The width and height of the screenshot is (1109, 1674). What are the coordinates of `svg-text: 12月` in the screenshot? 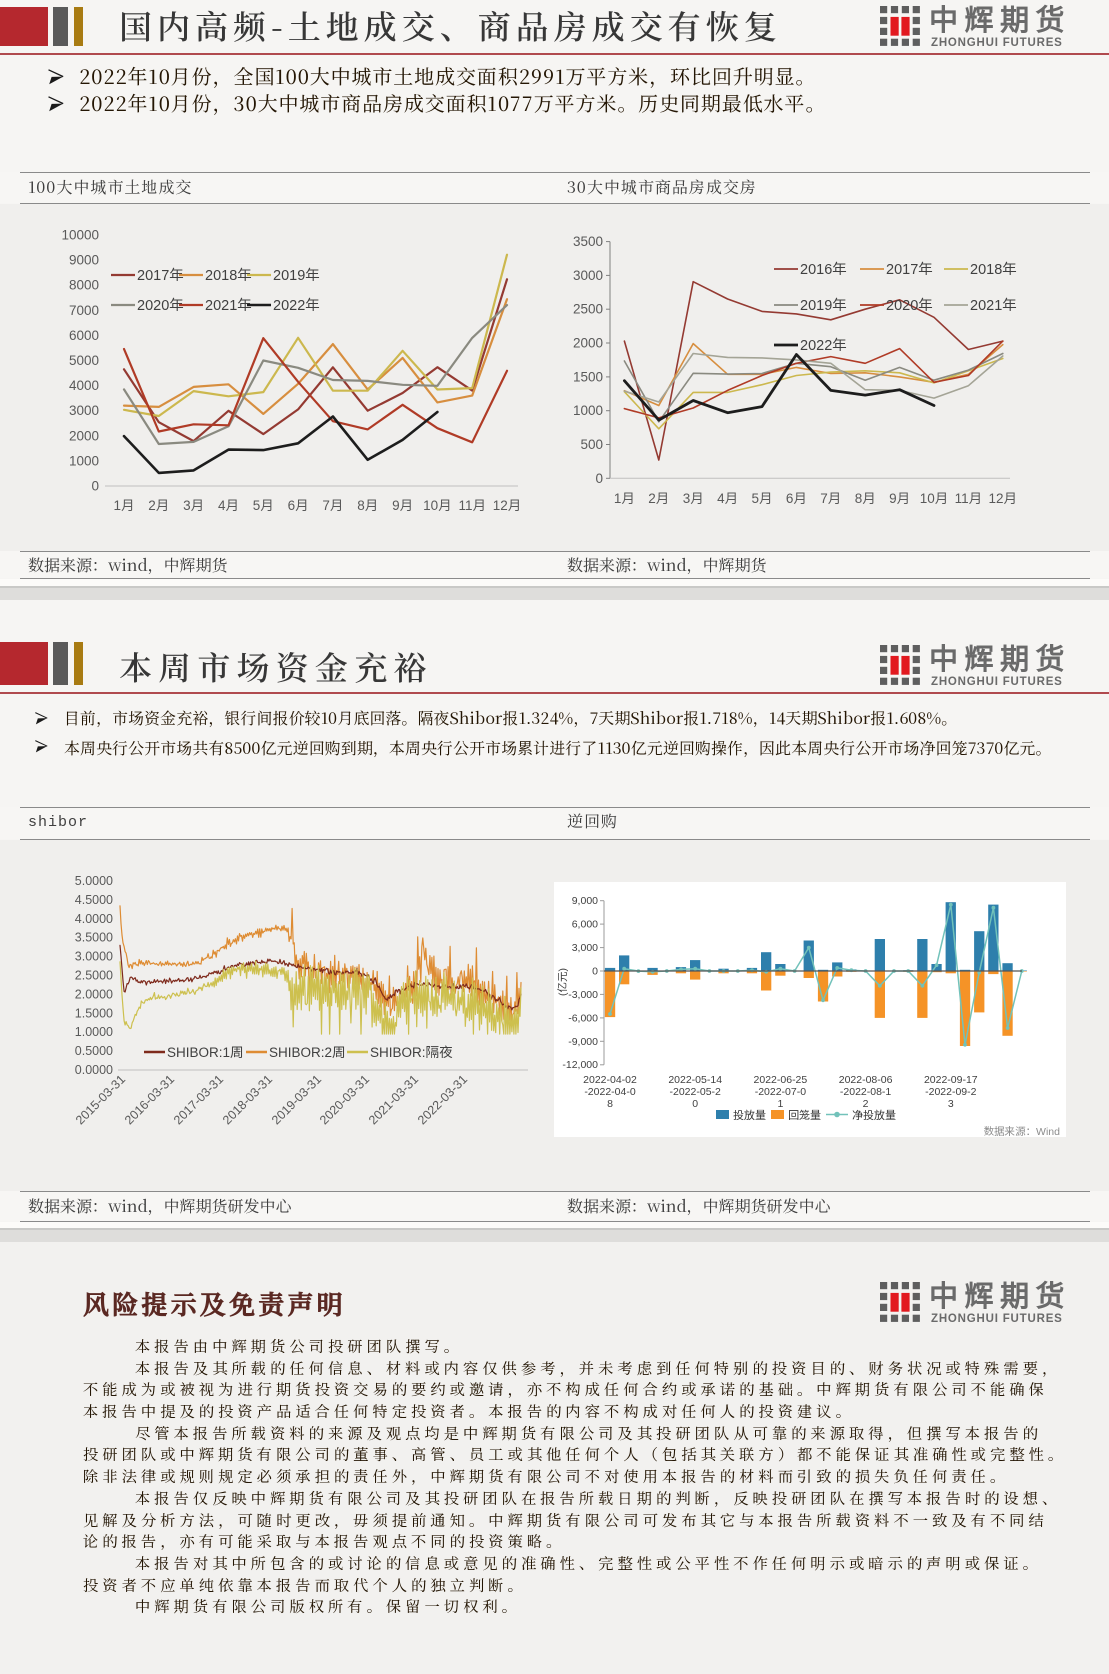 It's located at (507, 505).